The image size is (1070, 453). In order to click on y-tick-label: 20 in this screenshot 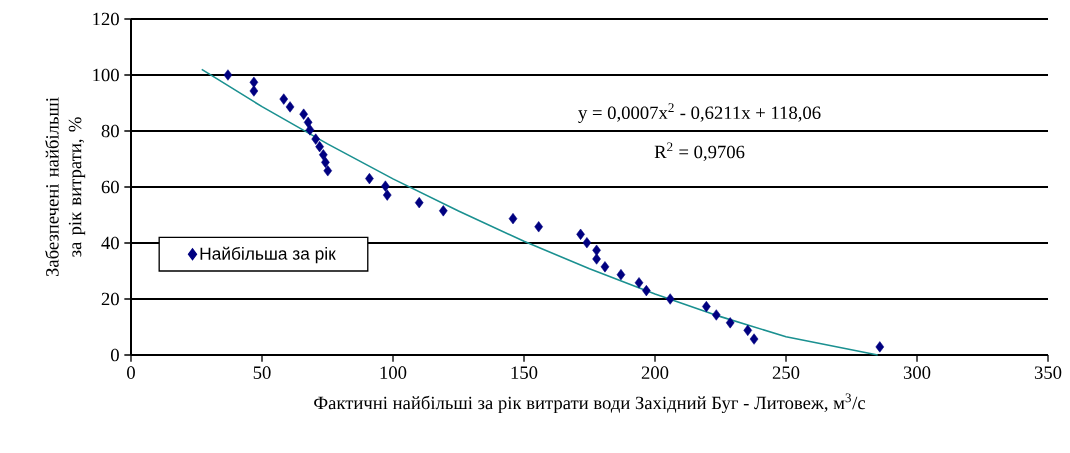, I will do `click(110, 299)`.